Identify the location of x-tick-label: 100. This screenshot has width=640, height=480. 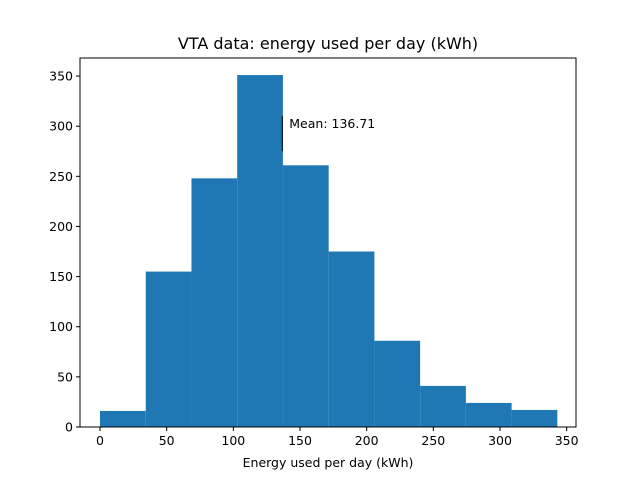
(233, 440).